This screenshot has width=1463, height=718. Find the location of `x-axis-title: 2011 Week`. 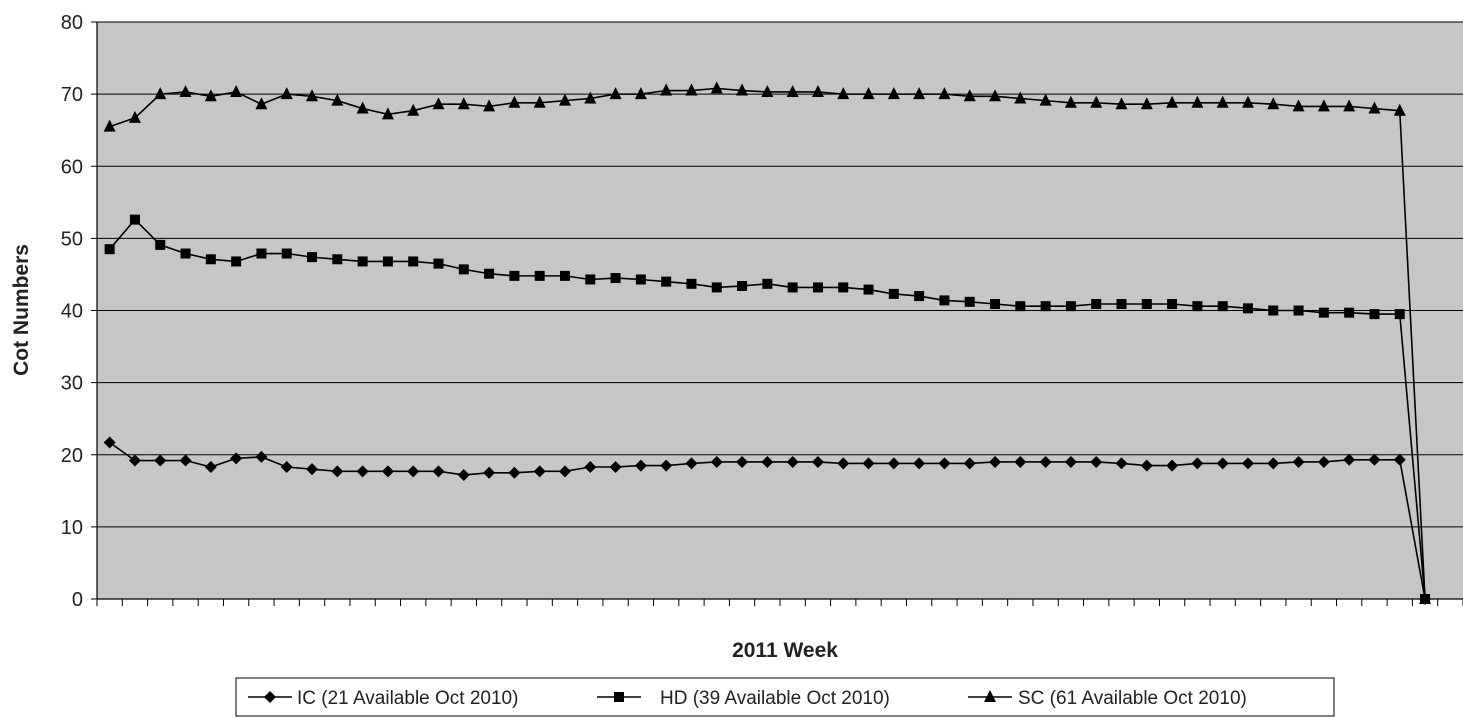

x-axis-title: 2011 Week is located at coordinates (785, 650).